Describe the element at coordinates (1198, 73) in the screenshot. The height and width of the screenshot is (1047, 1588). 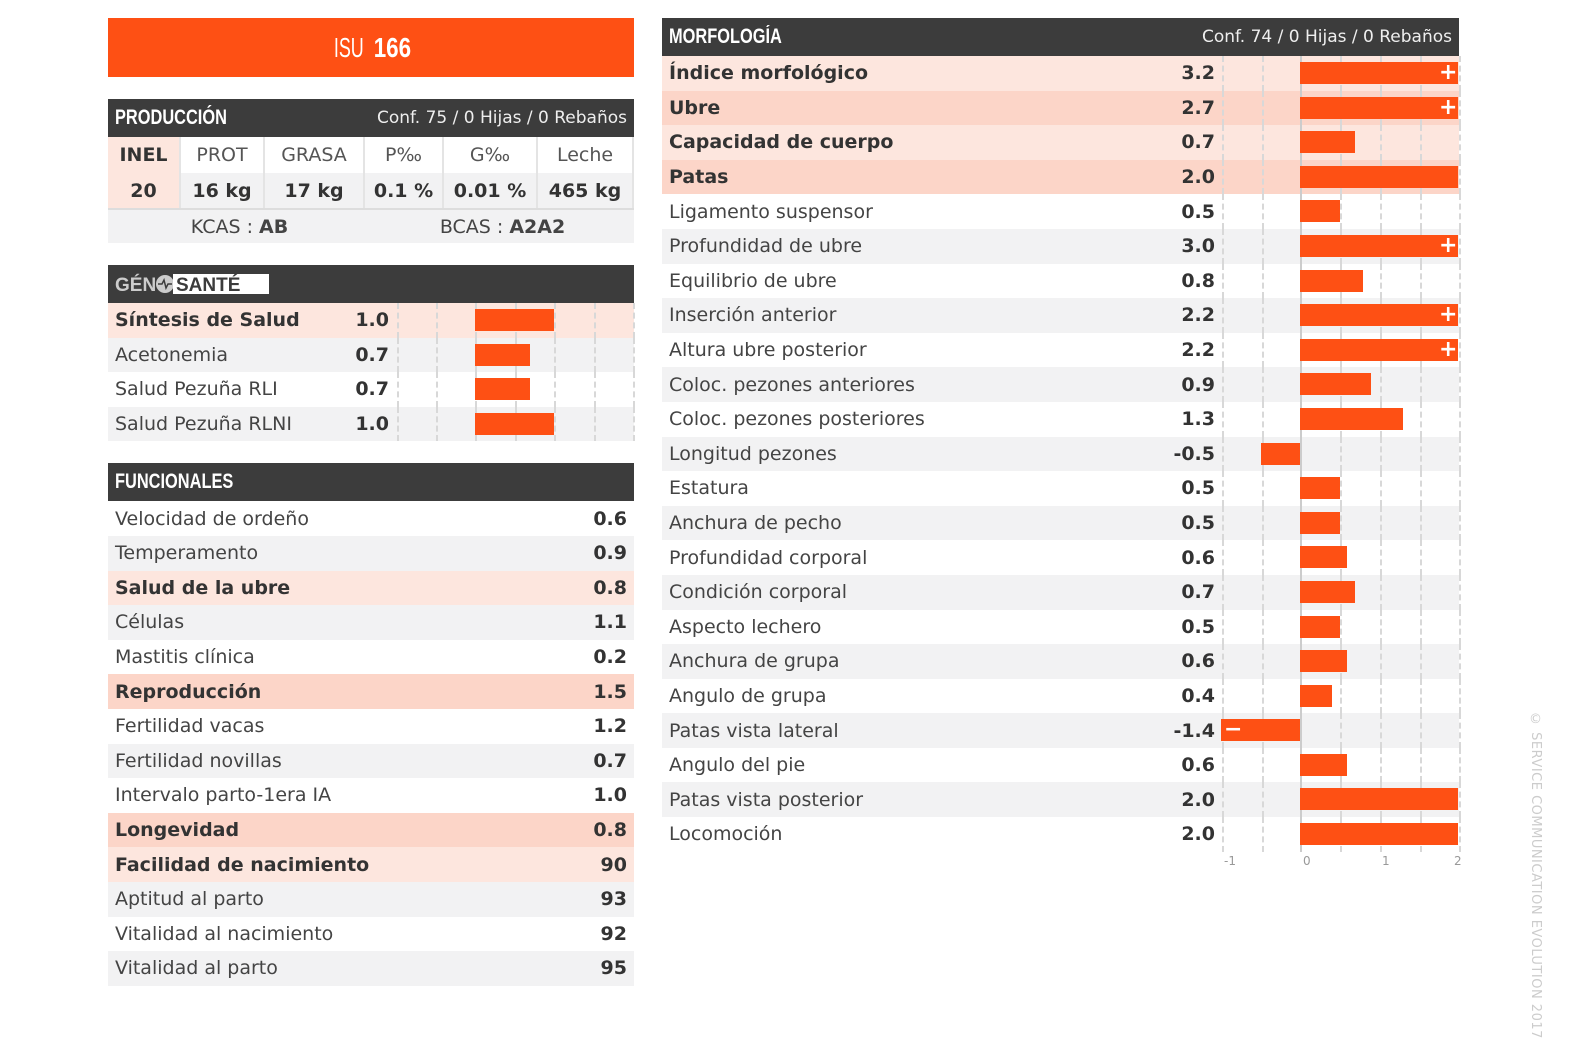
I see `row-value: 3.2` at that location.